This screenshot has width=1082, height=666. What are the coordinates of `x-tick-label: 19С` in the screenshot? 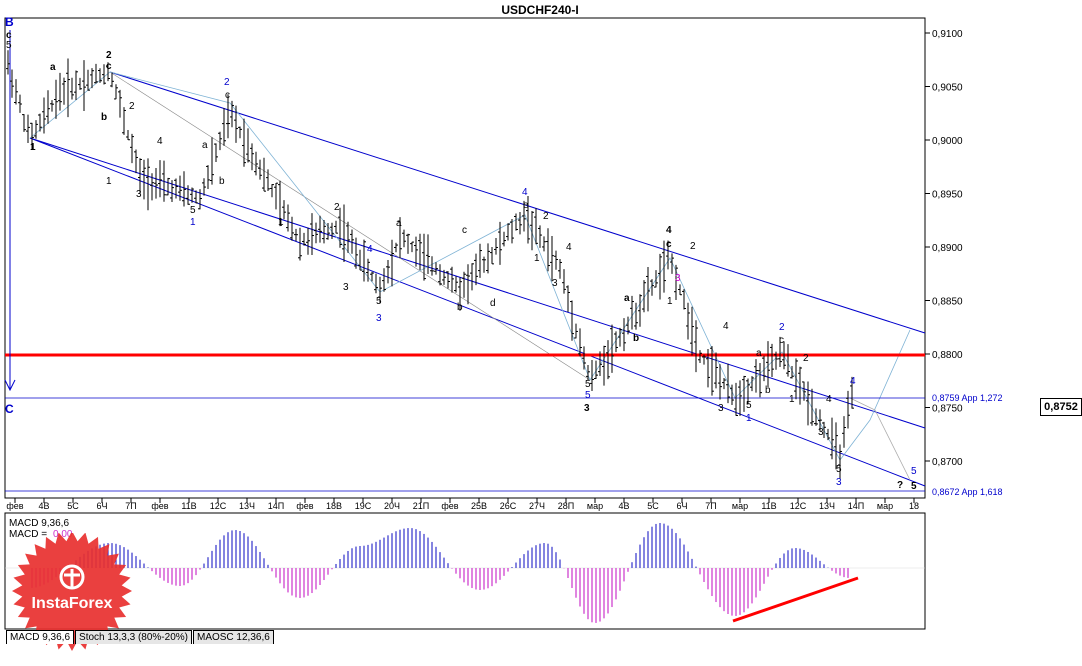 It's located at (363, 506).